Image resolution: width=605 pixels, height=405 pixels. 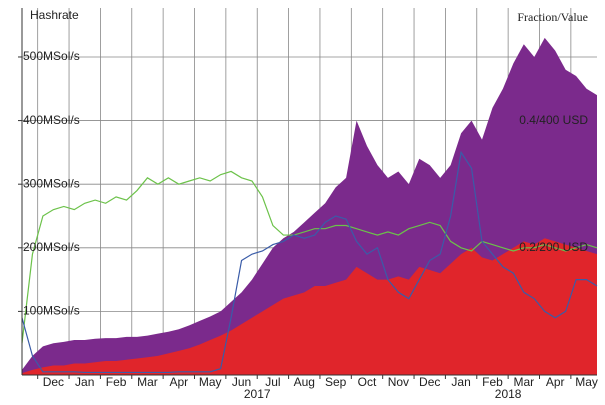 I want to click on x-tick-label: Sep, so click(x=336, y=382).